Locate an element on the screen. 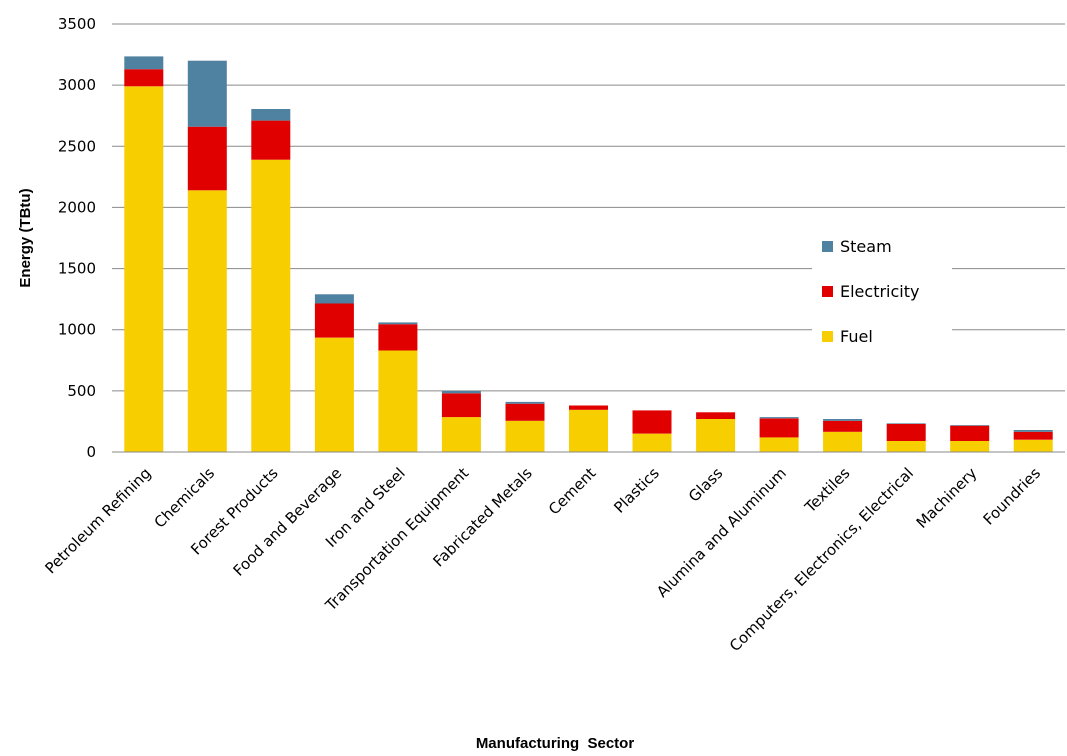 This screenshot has height=756, width=1067. y-tick-label: 500 is located at coordinates (81, 391).